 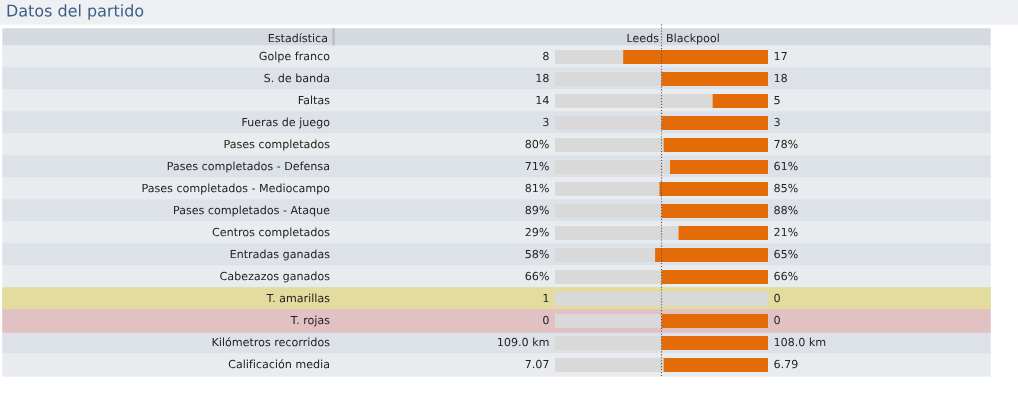 I want to click on y-tick-label: S. de banda, so click(x=296, y=78).